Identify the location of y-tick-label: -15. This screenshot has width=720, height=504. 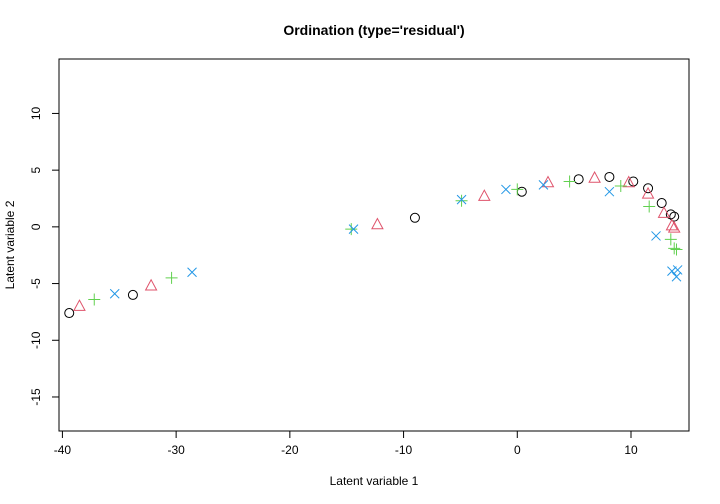
(36, 397).